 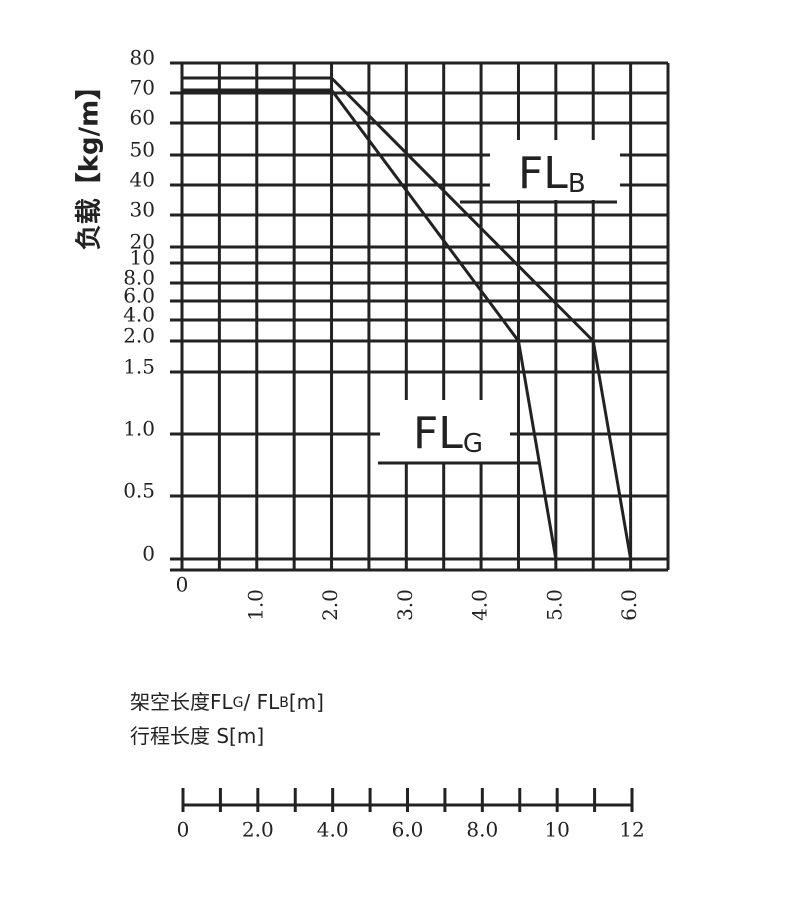 I want to click on title-part: 架空长度FL, so click(x=182, y=702).